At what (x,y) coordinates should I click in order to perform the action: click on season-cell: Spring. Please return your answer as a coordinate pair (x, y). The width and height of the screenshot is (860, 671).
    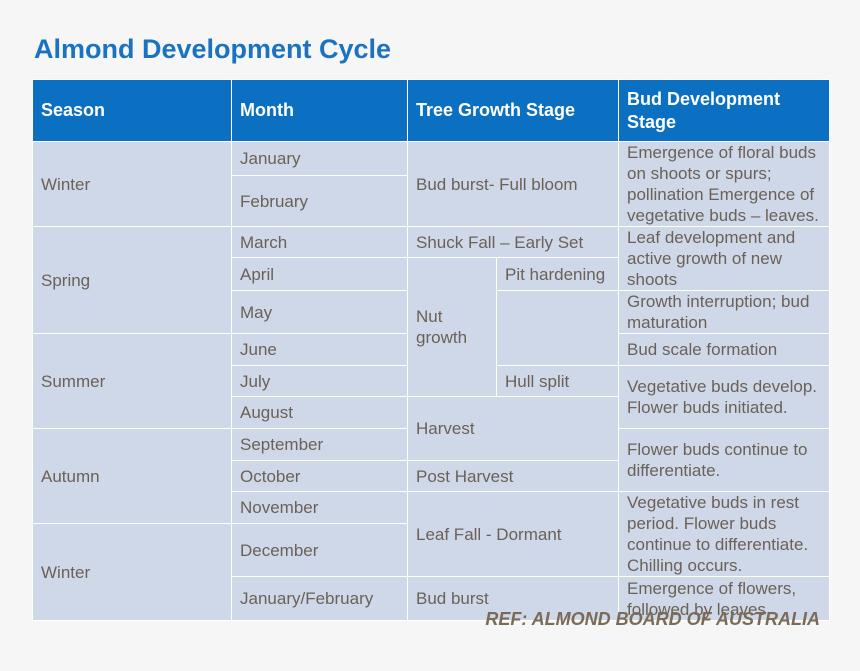
    Looking at the image, I should click on (132, 280).